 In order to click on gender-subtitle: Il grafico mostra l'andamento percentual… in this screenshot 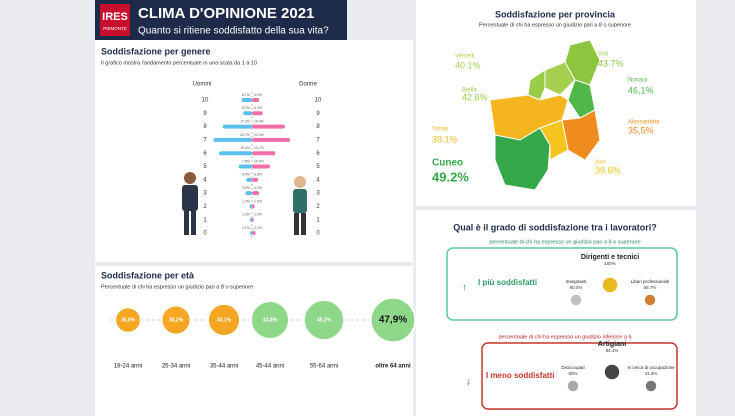, I will do `click(179, 63)`.